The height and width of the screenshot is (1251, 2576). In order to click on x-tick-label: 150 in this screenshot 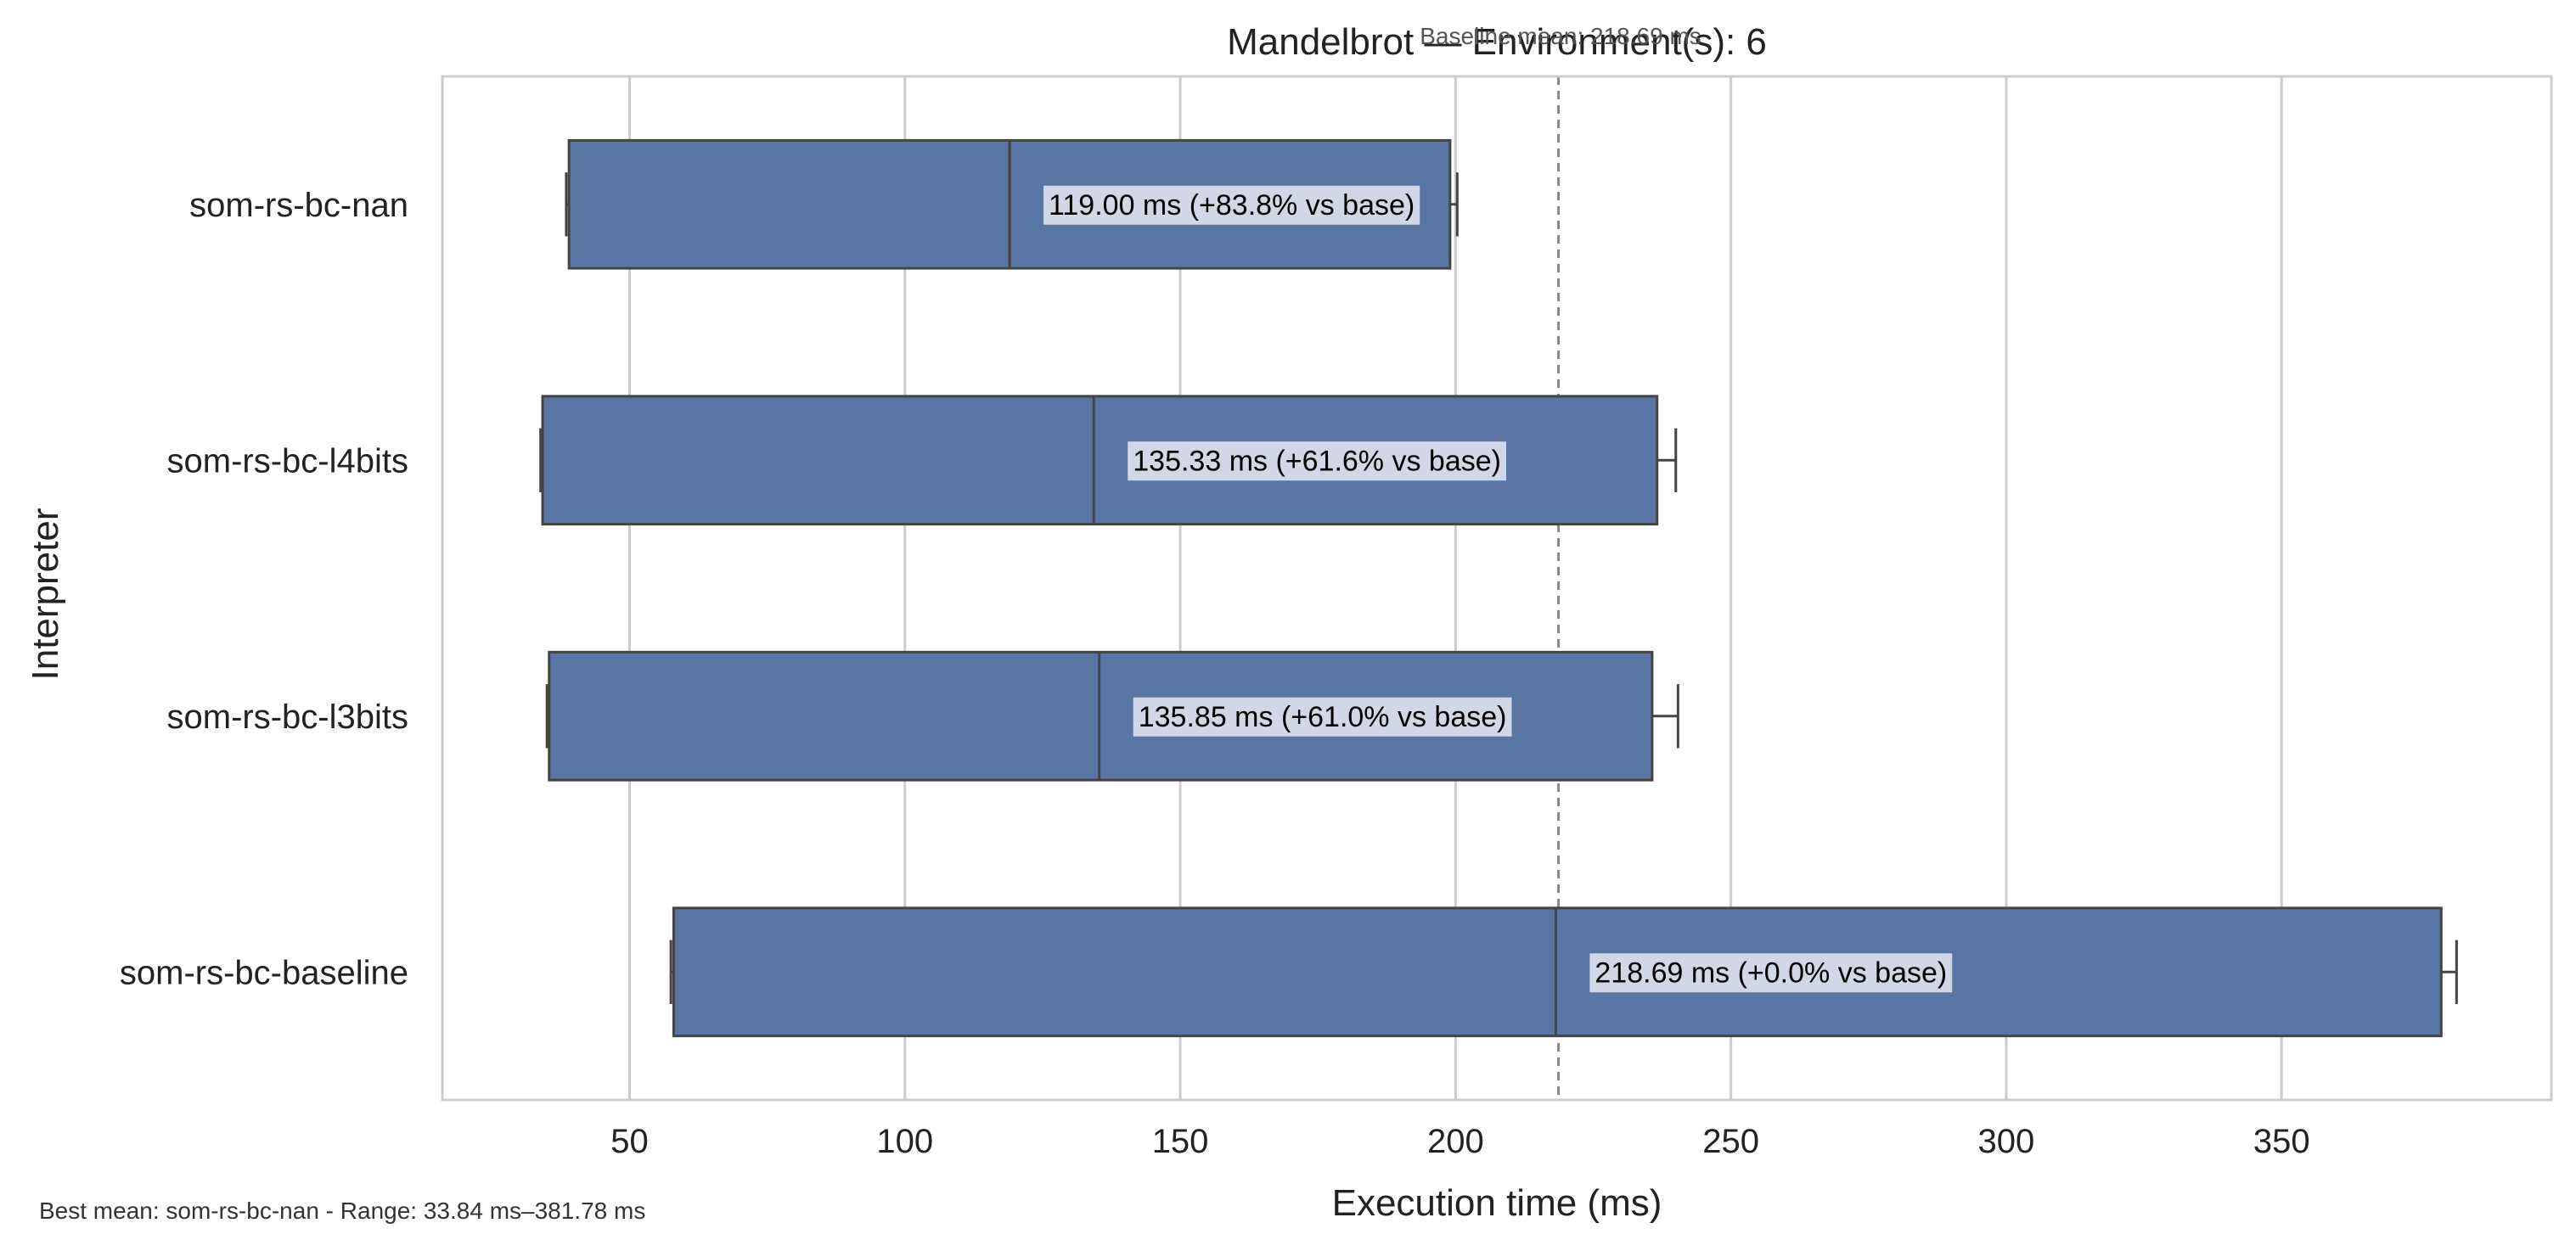, I will do `click(1180, 1141)`.